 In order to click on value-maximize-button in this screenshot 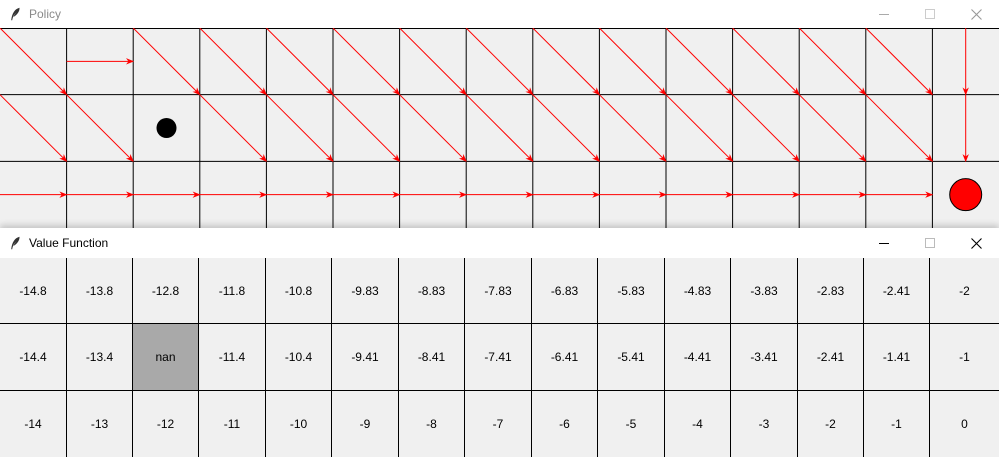, I will do `click(930, 243)`.